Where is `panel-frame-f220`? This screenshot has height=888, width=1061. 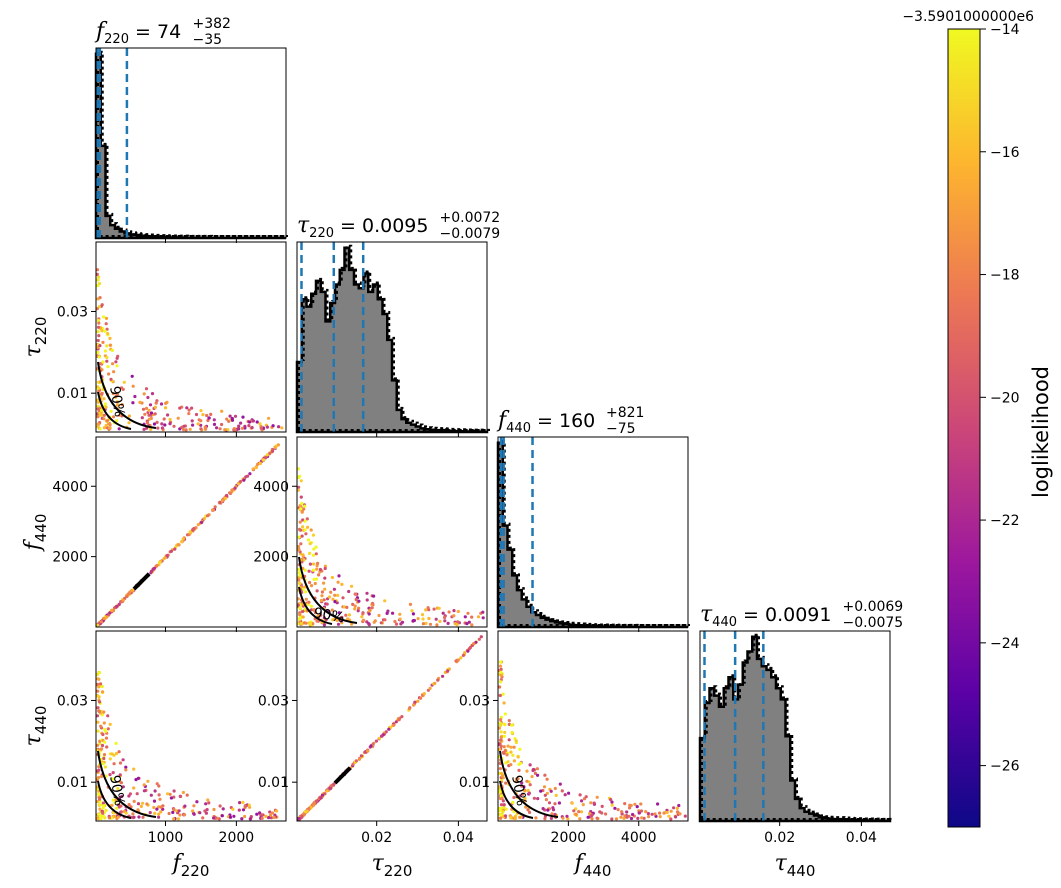
panel-frame-f220 is located at coordinates (191, 143).